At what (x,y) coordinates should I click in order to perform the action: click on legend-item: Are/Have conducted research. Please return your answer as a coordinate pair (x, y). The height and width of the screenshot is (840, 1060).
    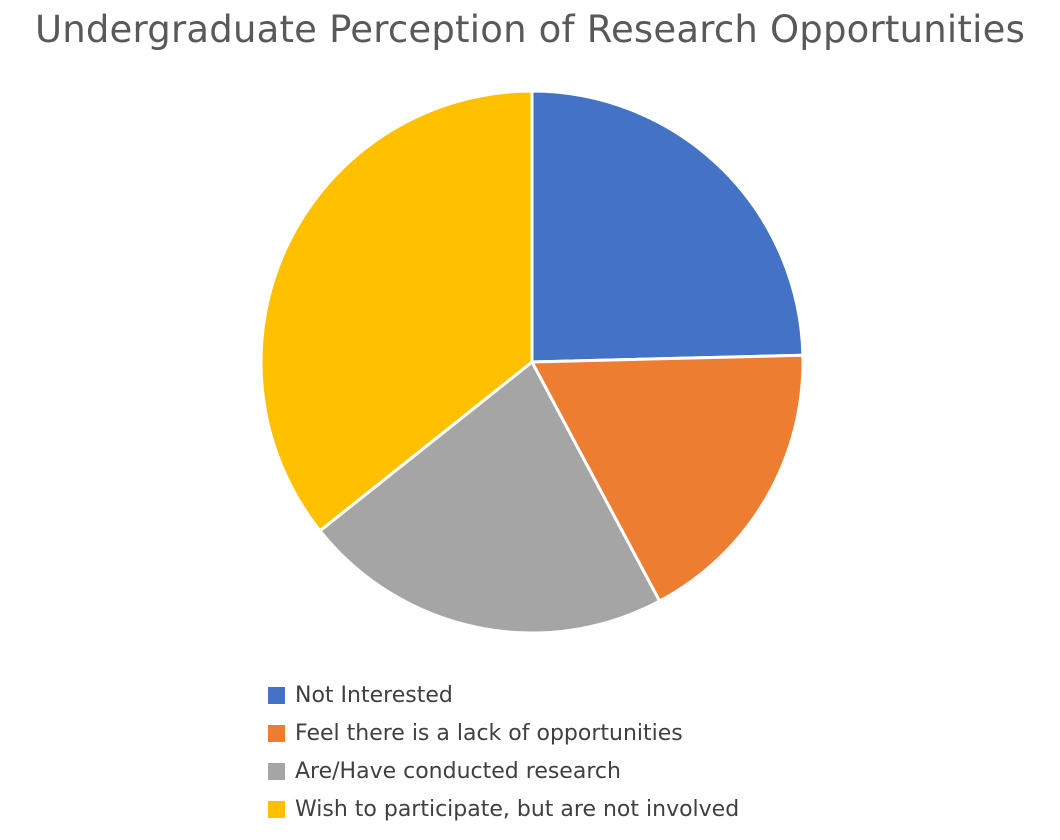
    Looking at the image, I should click on (503, 771).